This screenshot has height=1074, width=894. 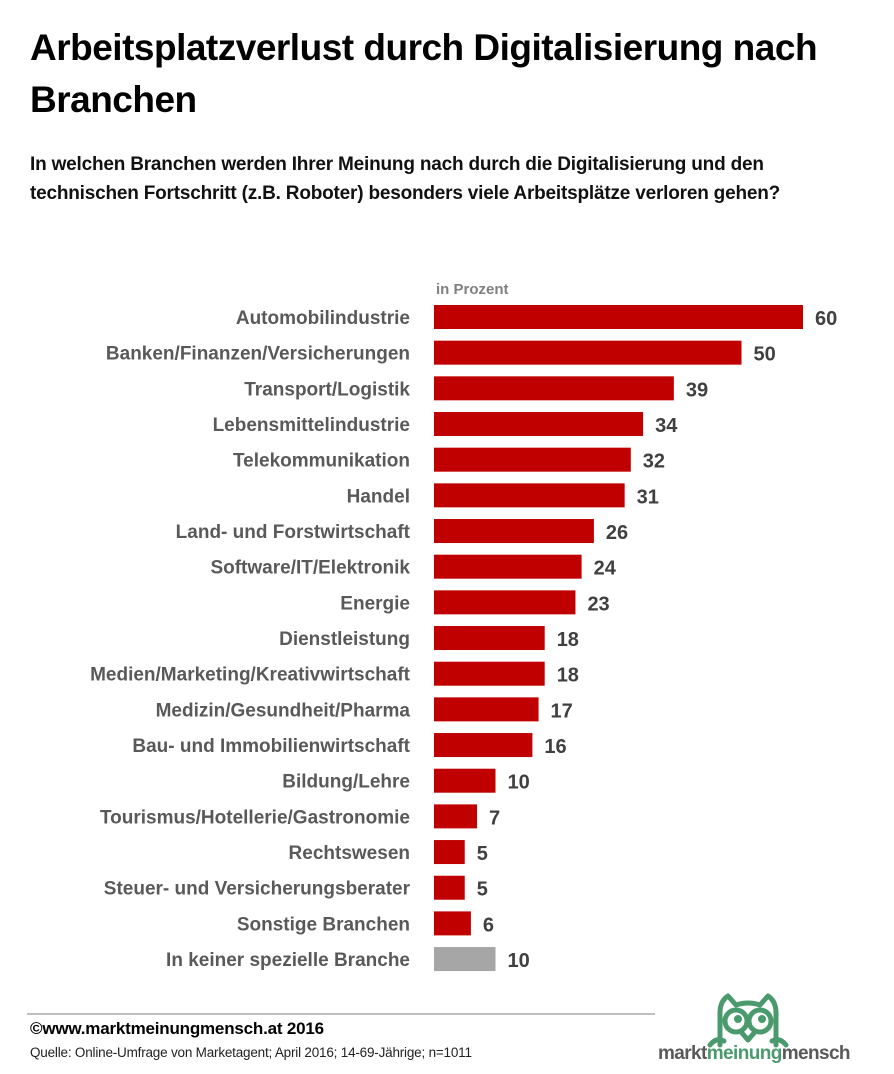 What do you see at coordinates (666, 426) in the screenshot?
I see `value-label: 34` at bounding box center [666, 426].